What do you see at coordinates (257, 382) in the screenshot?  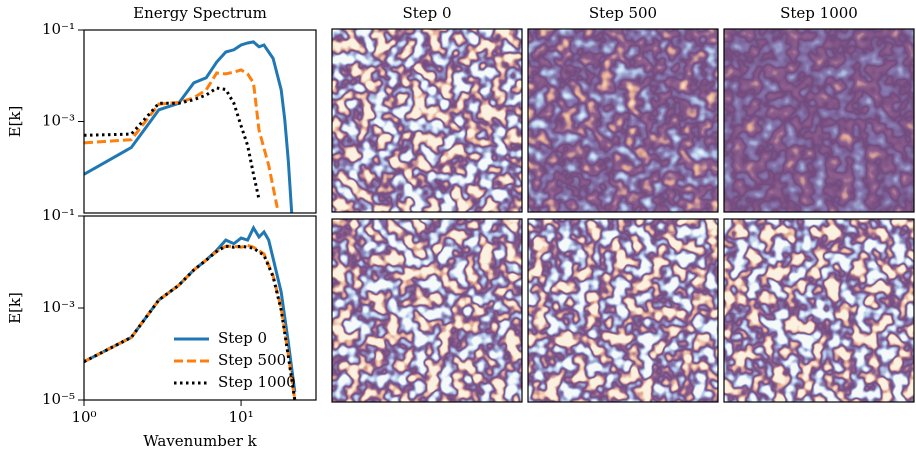 I see `legend-label: Step 1000` at bounding box center [257, 382].